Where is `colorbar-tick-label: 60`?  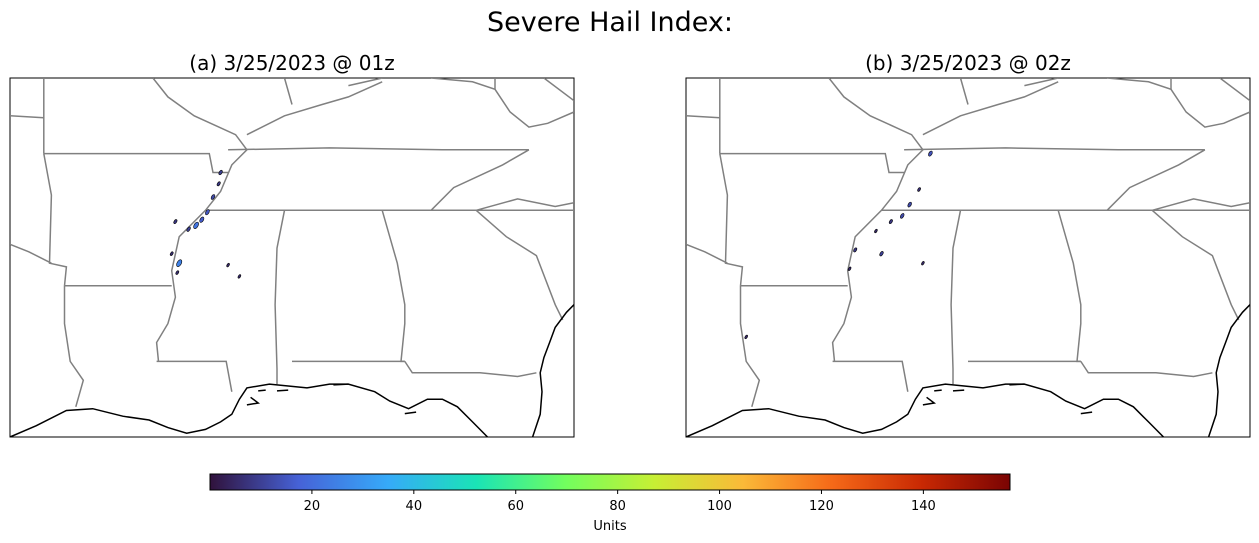
colorbar-tick-label: 60 is located at coordinates (515, 506).